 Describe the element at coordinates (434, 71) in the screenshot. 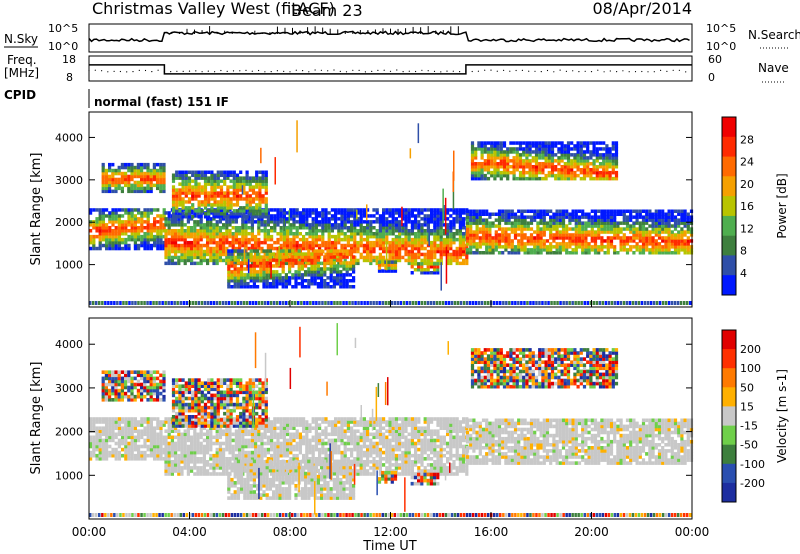

I see `nave-point` at that location.